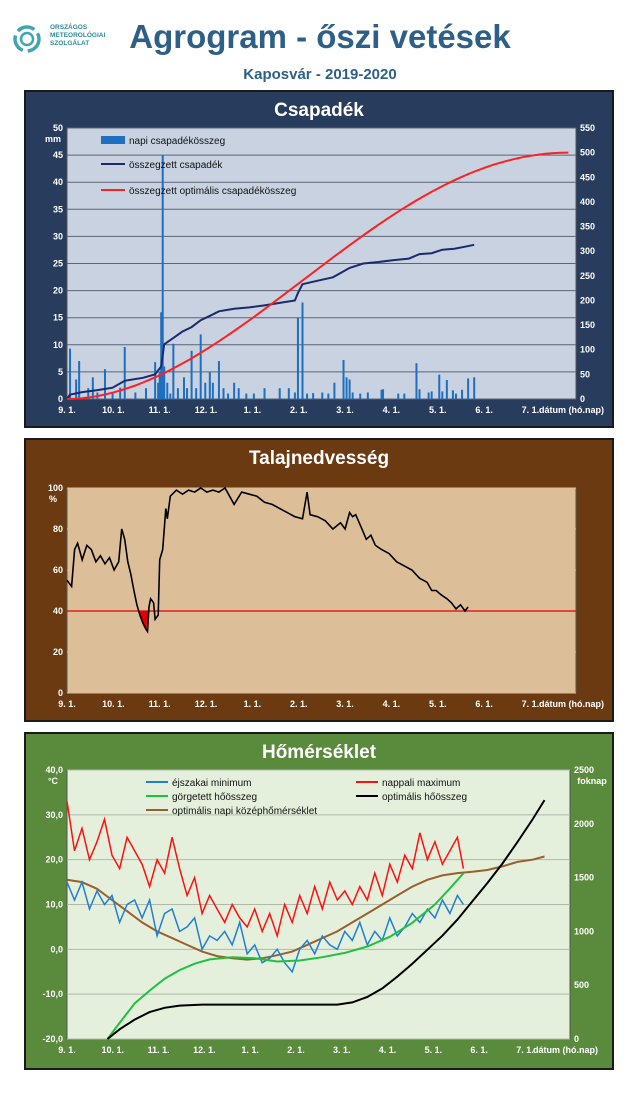 Image resolution: width=640 pixels, height=1094 pixels. I want to click on legend-label-optimal: összegzett optimális csapadékösszeg, so click(212, 191).